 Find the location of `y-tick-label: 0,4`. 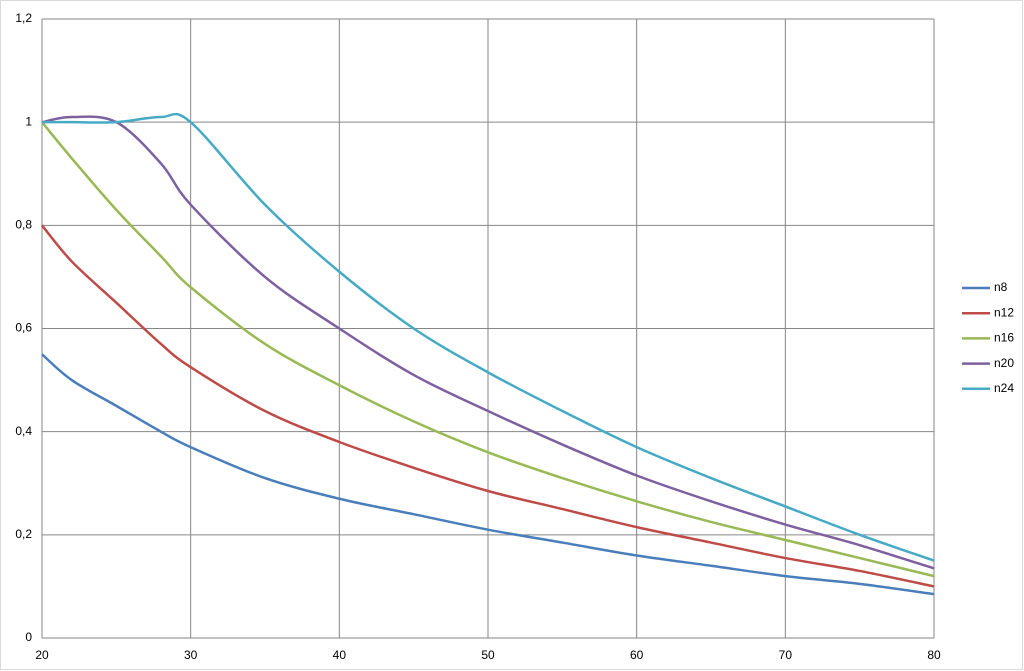

y-tick-label: 0,4 is located at coordinates (23, 431).